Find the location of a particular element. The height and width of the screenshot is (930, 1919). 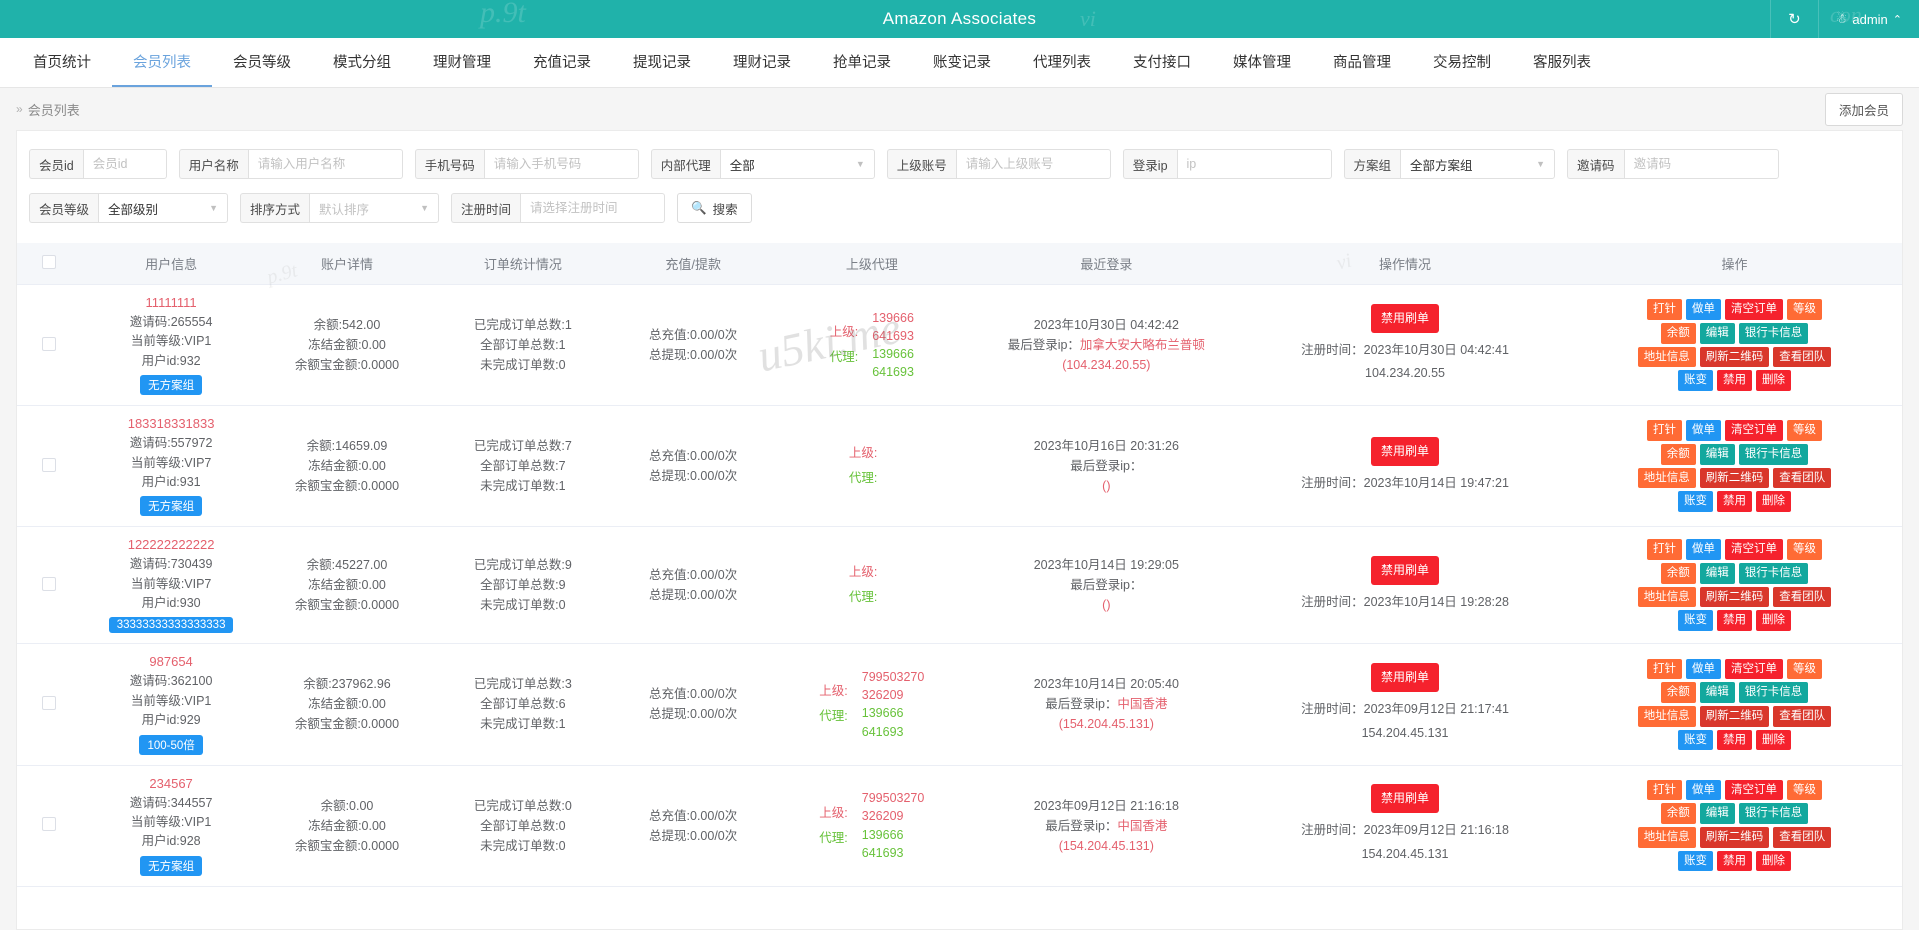

filter-select-row2-1: 默认排序 ▼ is located at coordinates (374, 208).